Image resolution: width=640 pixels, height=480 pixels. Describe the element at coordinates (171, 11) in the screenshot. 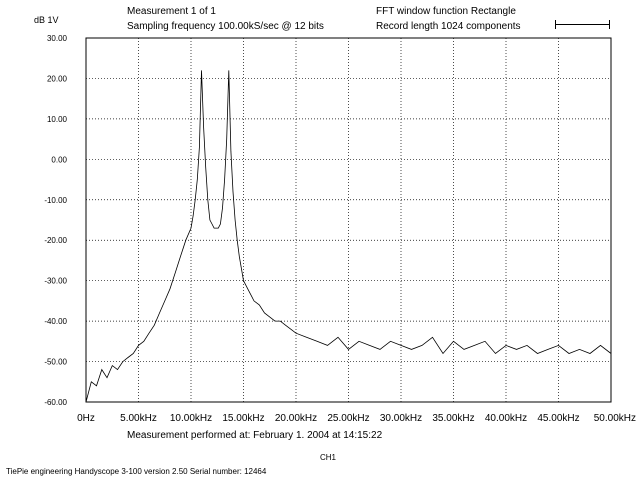

I see `measurement-label: Measurement 1 of 1` at that location.